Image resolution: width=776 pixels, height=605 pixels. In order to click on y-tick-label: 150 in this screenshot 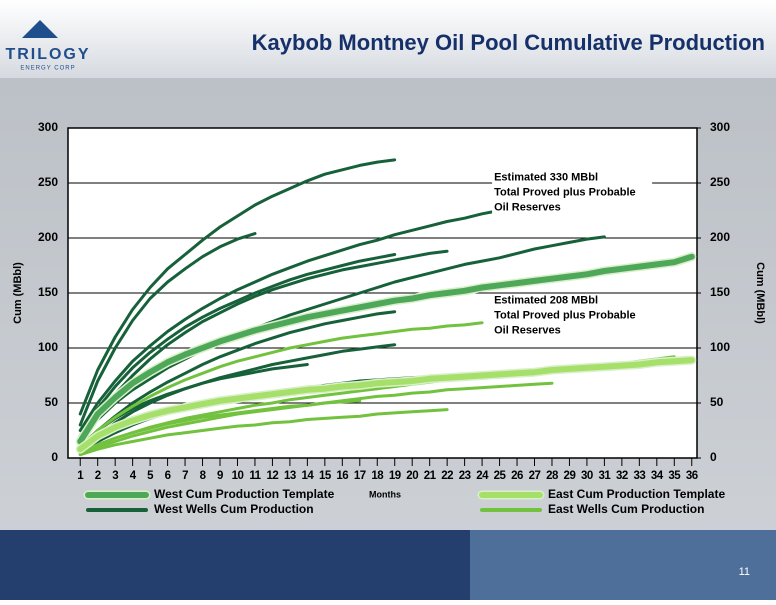, I will do `click(48, 292)`.